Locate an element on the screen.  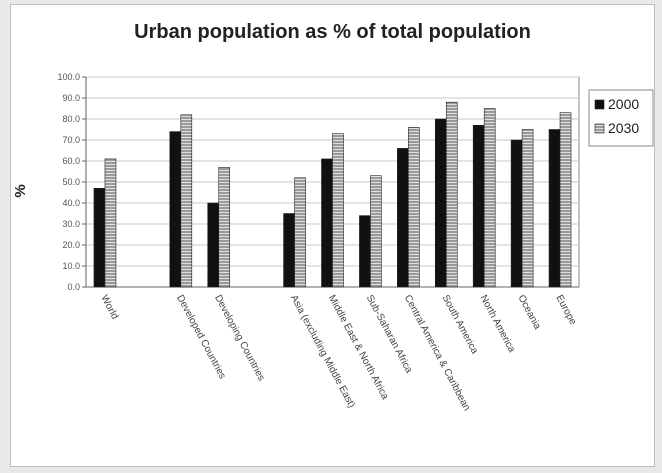
legend-box is located at coordinates (621, 118).